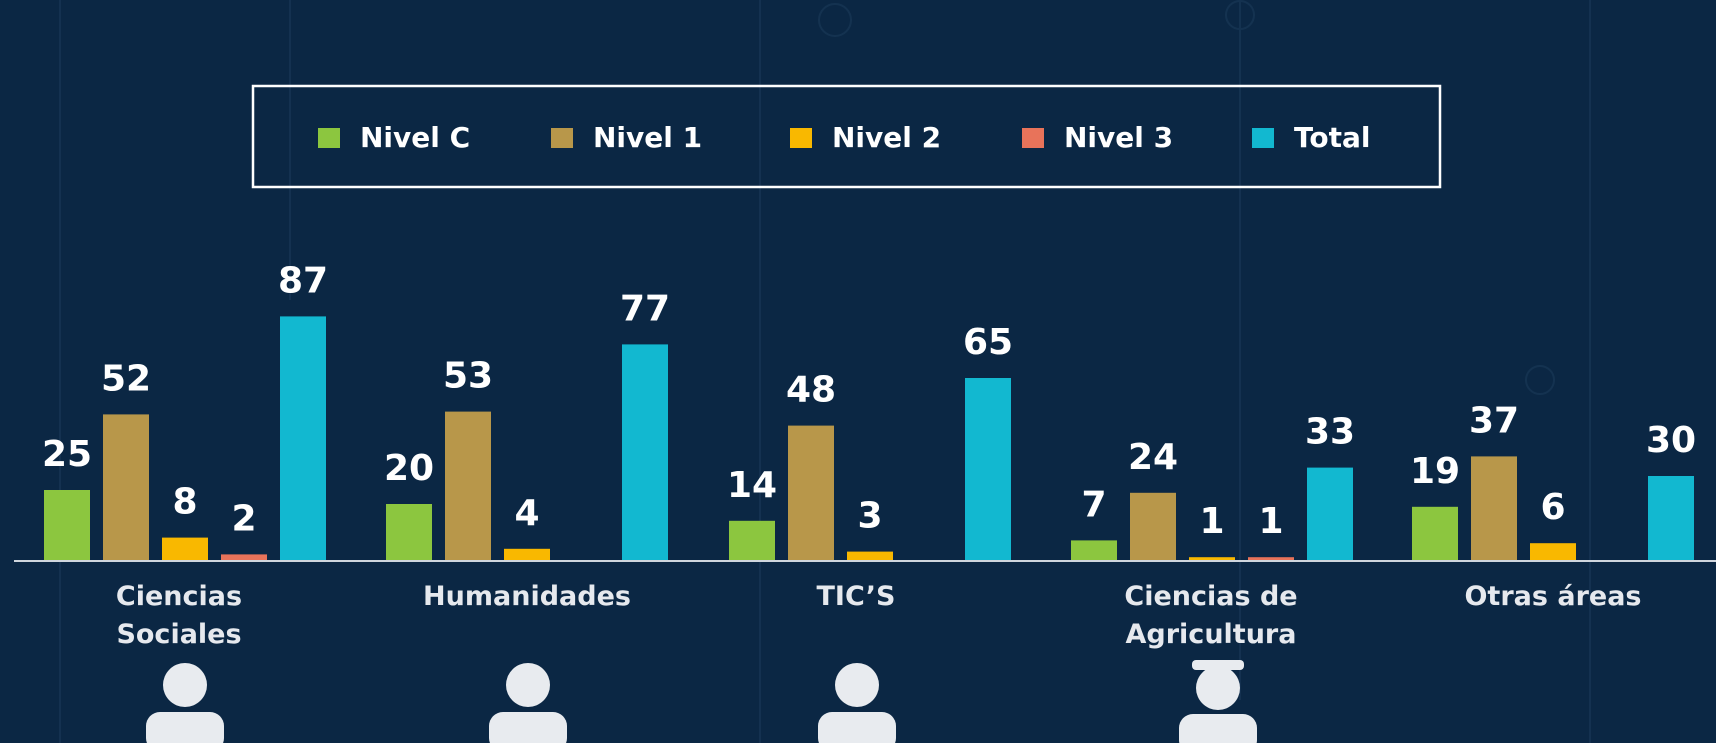 The width and height of the screenshot is (1716, 743). I want to click on category-label: Ciencias Sociales, so click(179, 615).